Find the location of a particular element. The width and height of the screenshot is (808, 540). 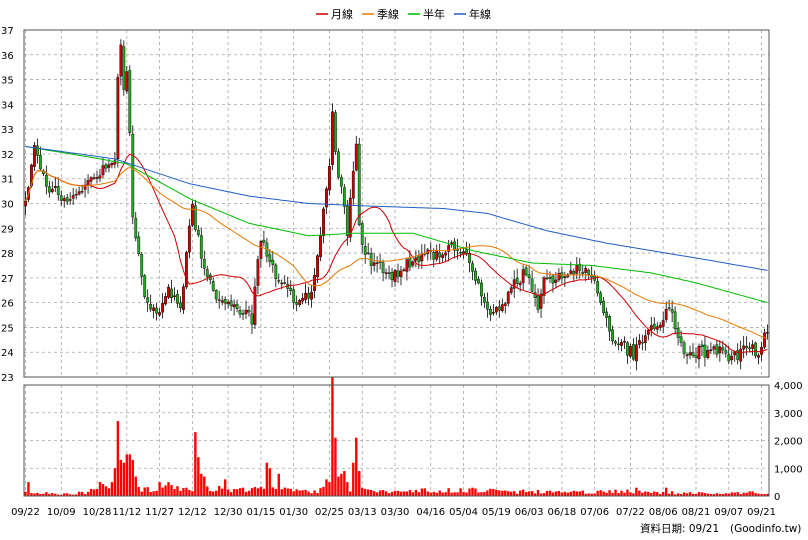

date-tick-label: 09/21 is located at coordinates (761, 512).